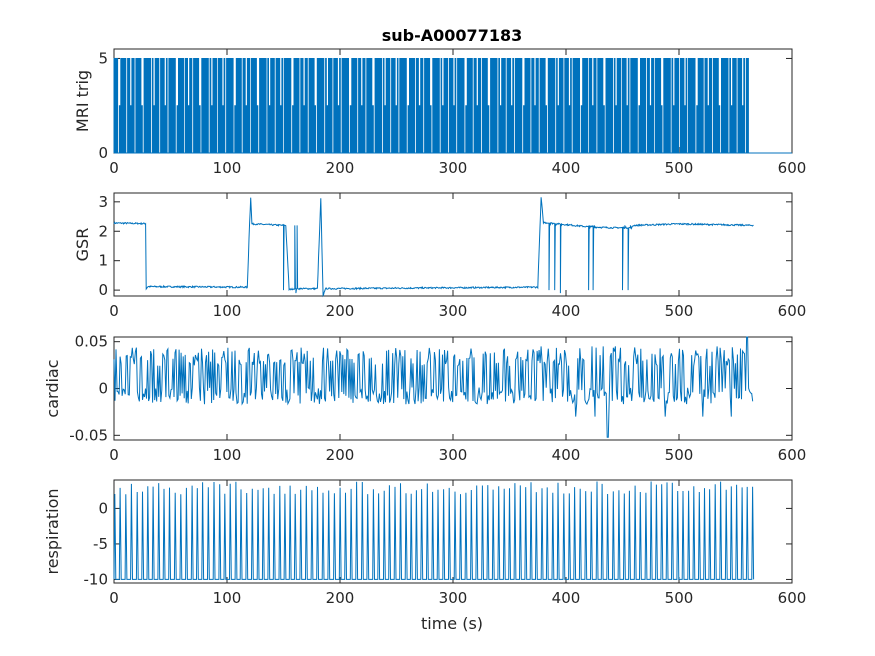 Image resolution: width=875 pixels, height=656 pixels. I want to click on series-line-gsr, so click(433, 247).